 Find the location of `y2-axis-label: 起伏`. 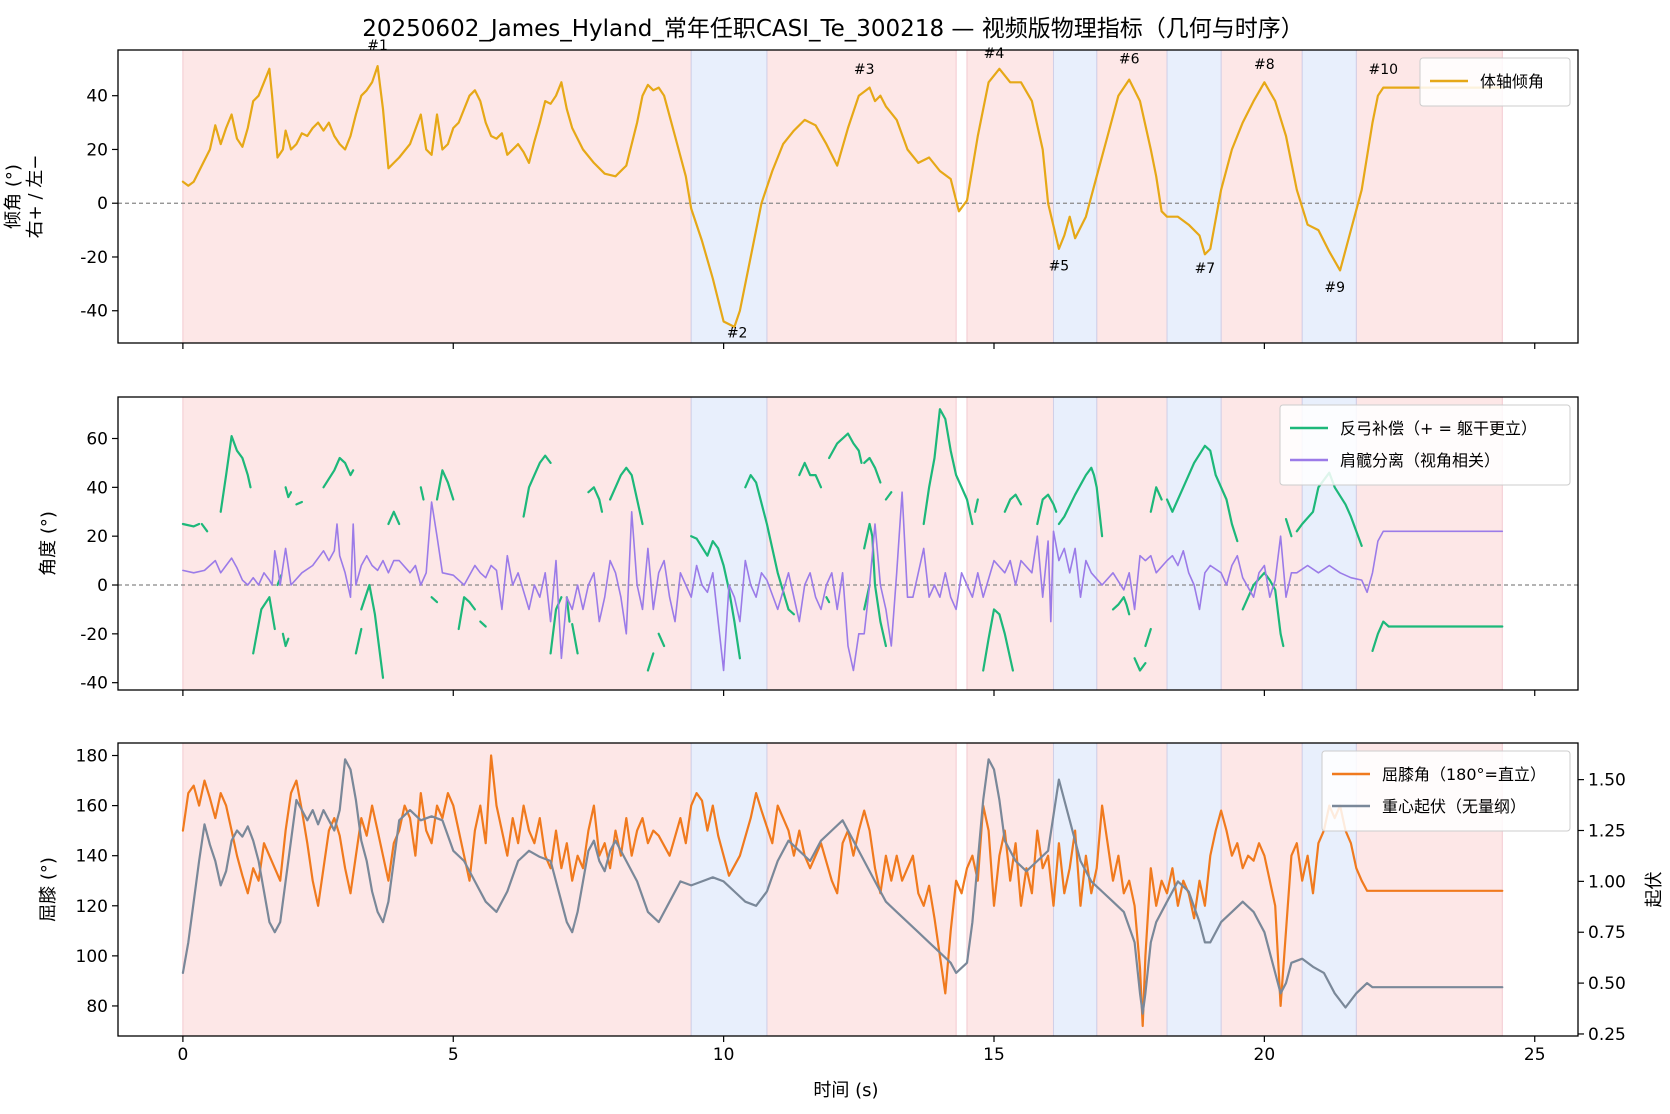

y2-axis-label: 起伏 is located at coordinates (1654, 890).